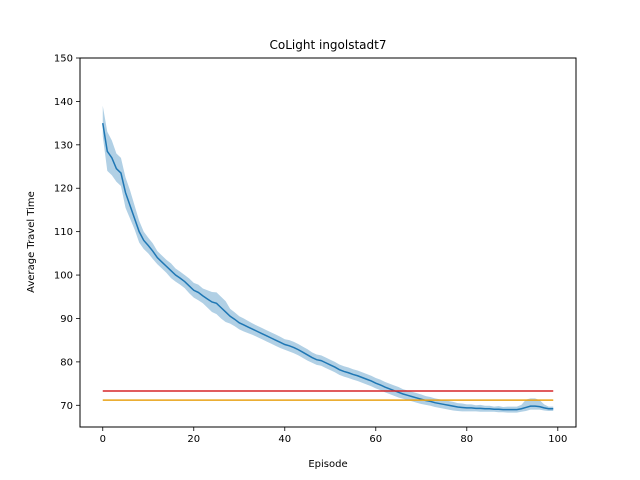 The image size is (640, 480). Describe the element at coordinates (63, 145) in the screenshot. I see `y-tick-label: 130` at that location.